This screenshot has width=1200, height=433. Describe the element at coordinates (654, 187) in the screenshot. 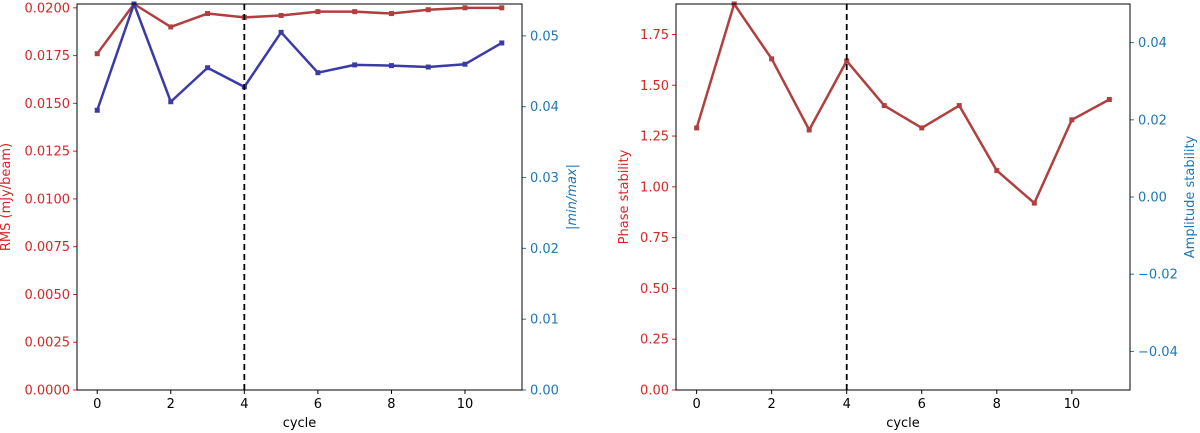

I see `y-left-tick-label: 1.00` at that location.